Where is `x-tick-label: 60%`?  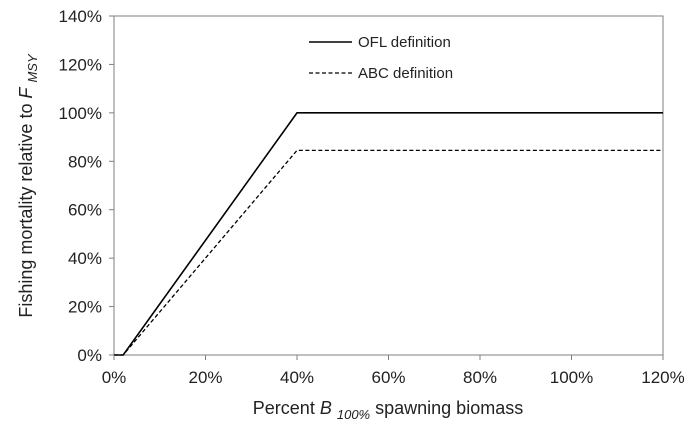
x-tick-label: 60% is located at coordinates (388, 377).